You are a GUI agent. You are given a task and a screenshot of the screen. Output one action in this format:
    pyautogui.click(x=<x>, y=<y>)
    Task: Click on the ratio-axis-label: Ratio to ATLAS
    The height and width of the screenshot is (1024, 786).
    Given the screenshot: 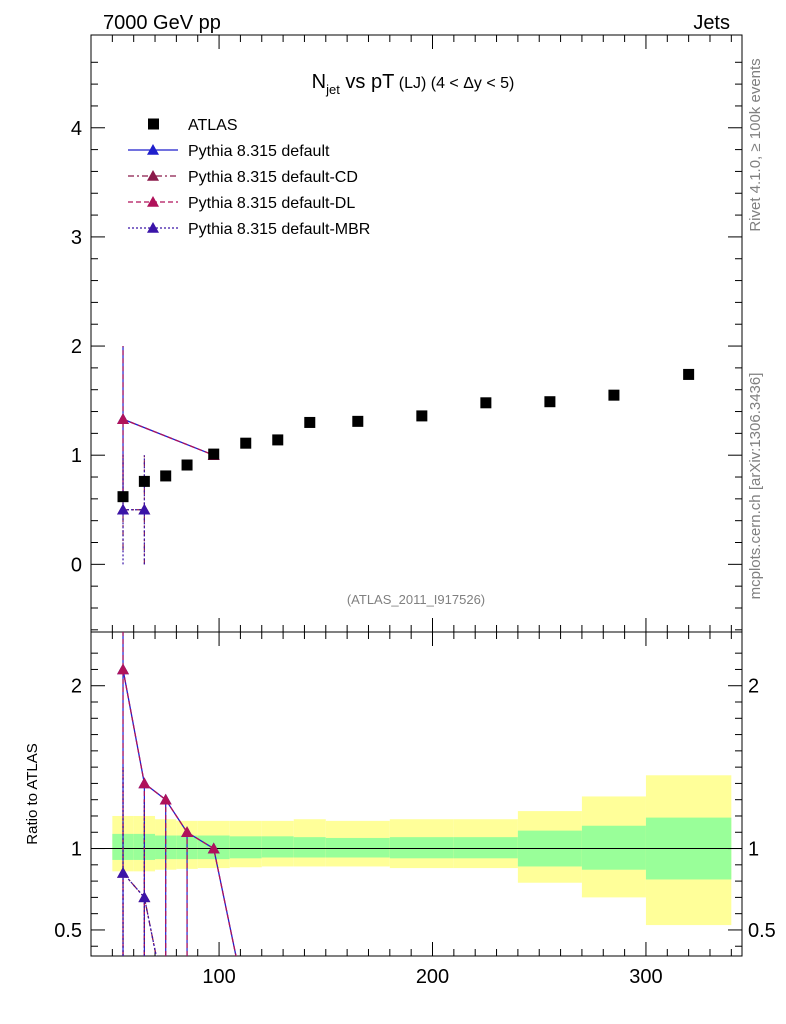 What is the action you would take?
    pyautogui.click(x=32, y=793)
    